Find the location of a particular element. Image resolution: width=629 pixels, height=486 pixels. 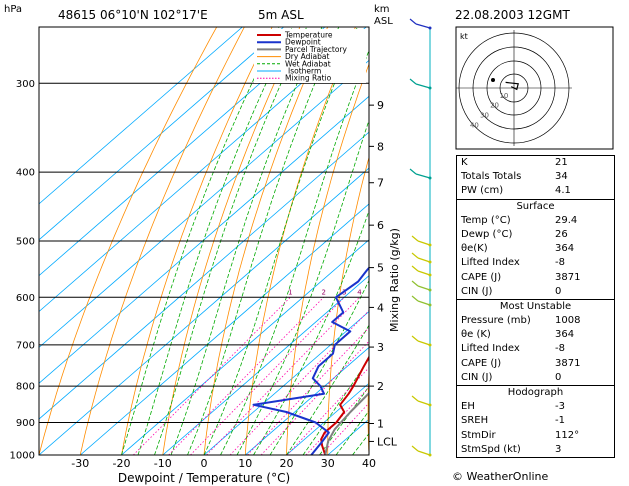

mixing-ratio-label: 15 is located at coordinates (435, 292).